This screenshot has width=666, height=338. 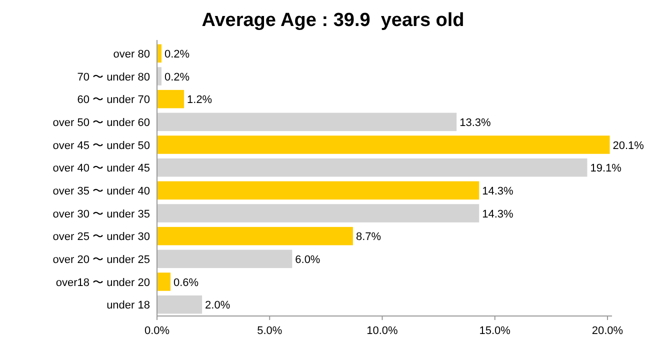 What do you see at coordinates (369, 237) in the screenshot?
I see `data-label: 8.7%` at bounding box center [369, 237].